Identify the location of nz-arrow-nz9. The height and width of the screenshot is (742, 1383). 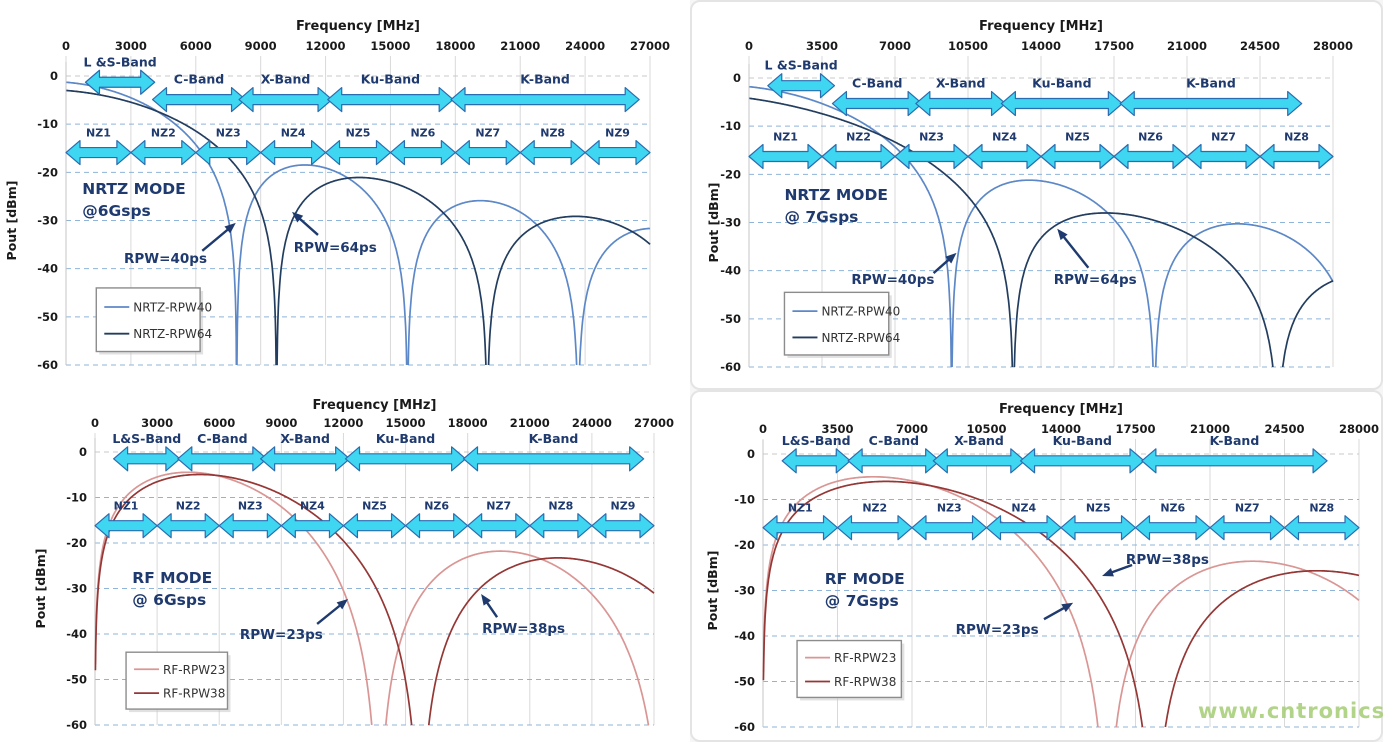
(617, 152).